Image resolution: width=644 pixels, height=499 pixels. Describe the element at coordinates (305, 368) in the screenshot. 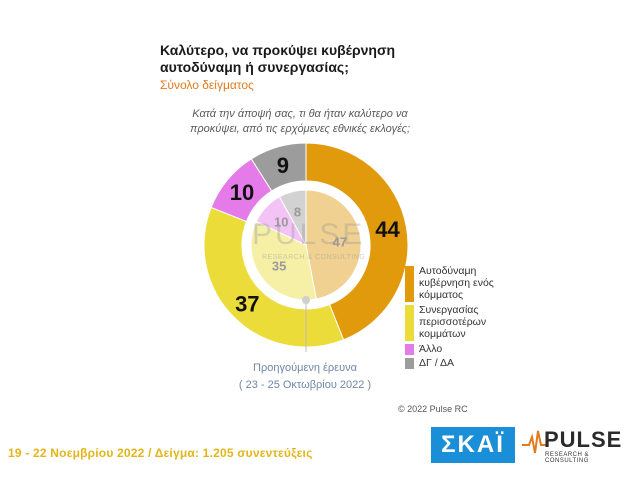

I see `previous-survey-label: Προηγούμενη έρευνα` at that location.